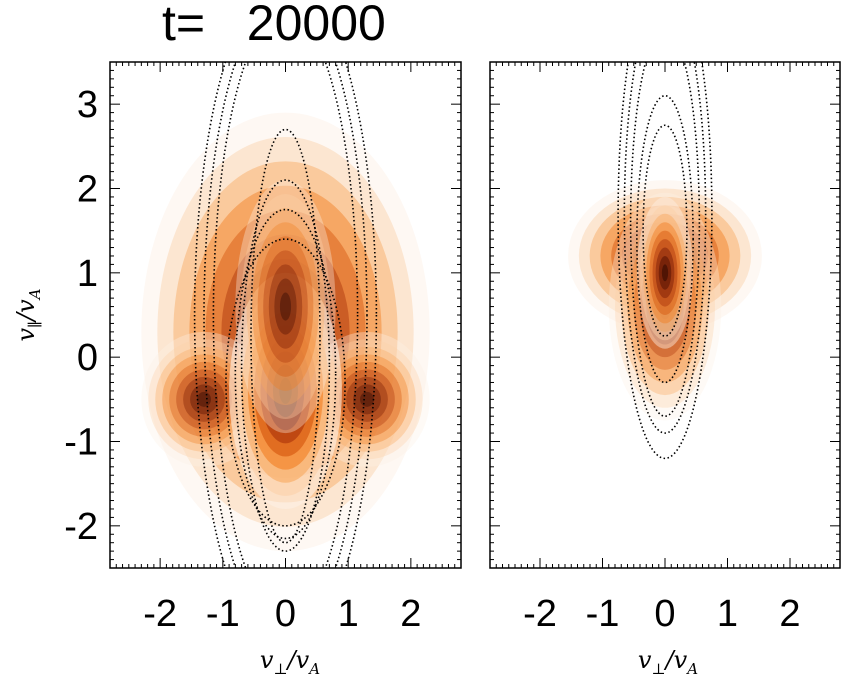  Describe the element at coordinates (664, 614) in the screenshot. I see `right-xtick-label: 0` at that location.